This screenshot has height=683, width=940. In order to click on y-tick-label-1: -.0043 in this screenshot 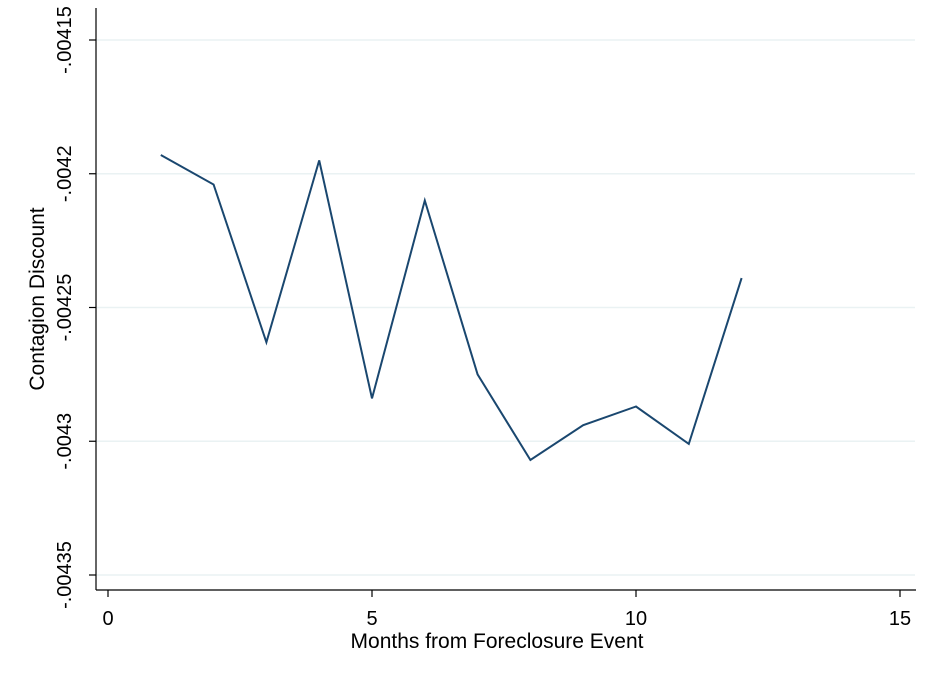, I will do `click(65, 441)`.